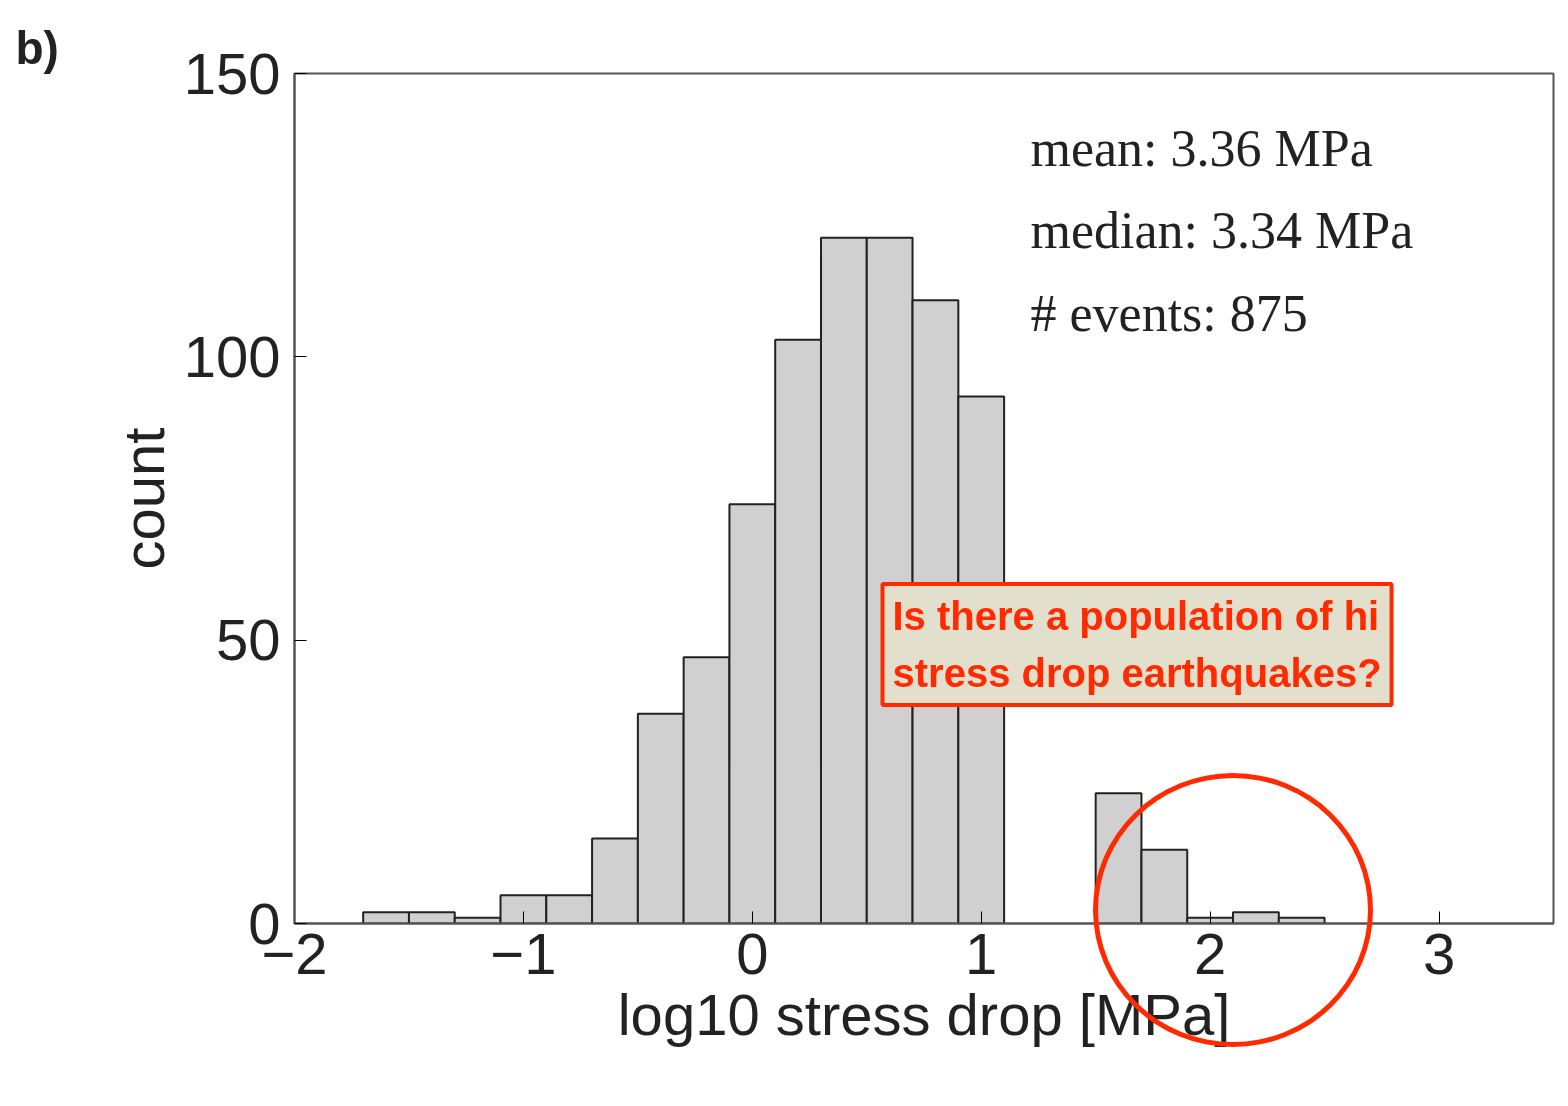 The height and width of the screenshot is (1106, 1568). I want to click on x-tick-label: 0, so click(752, 953).